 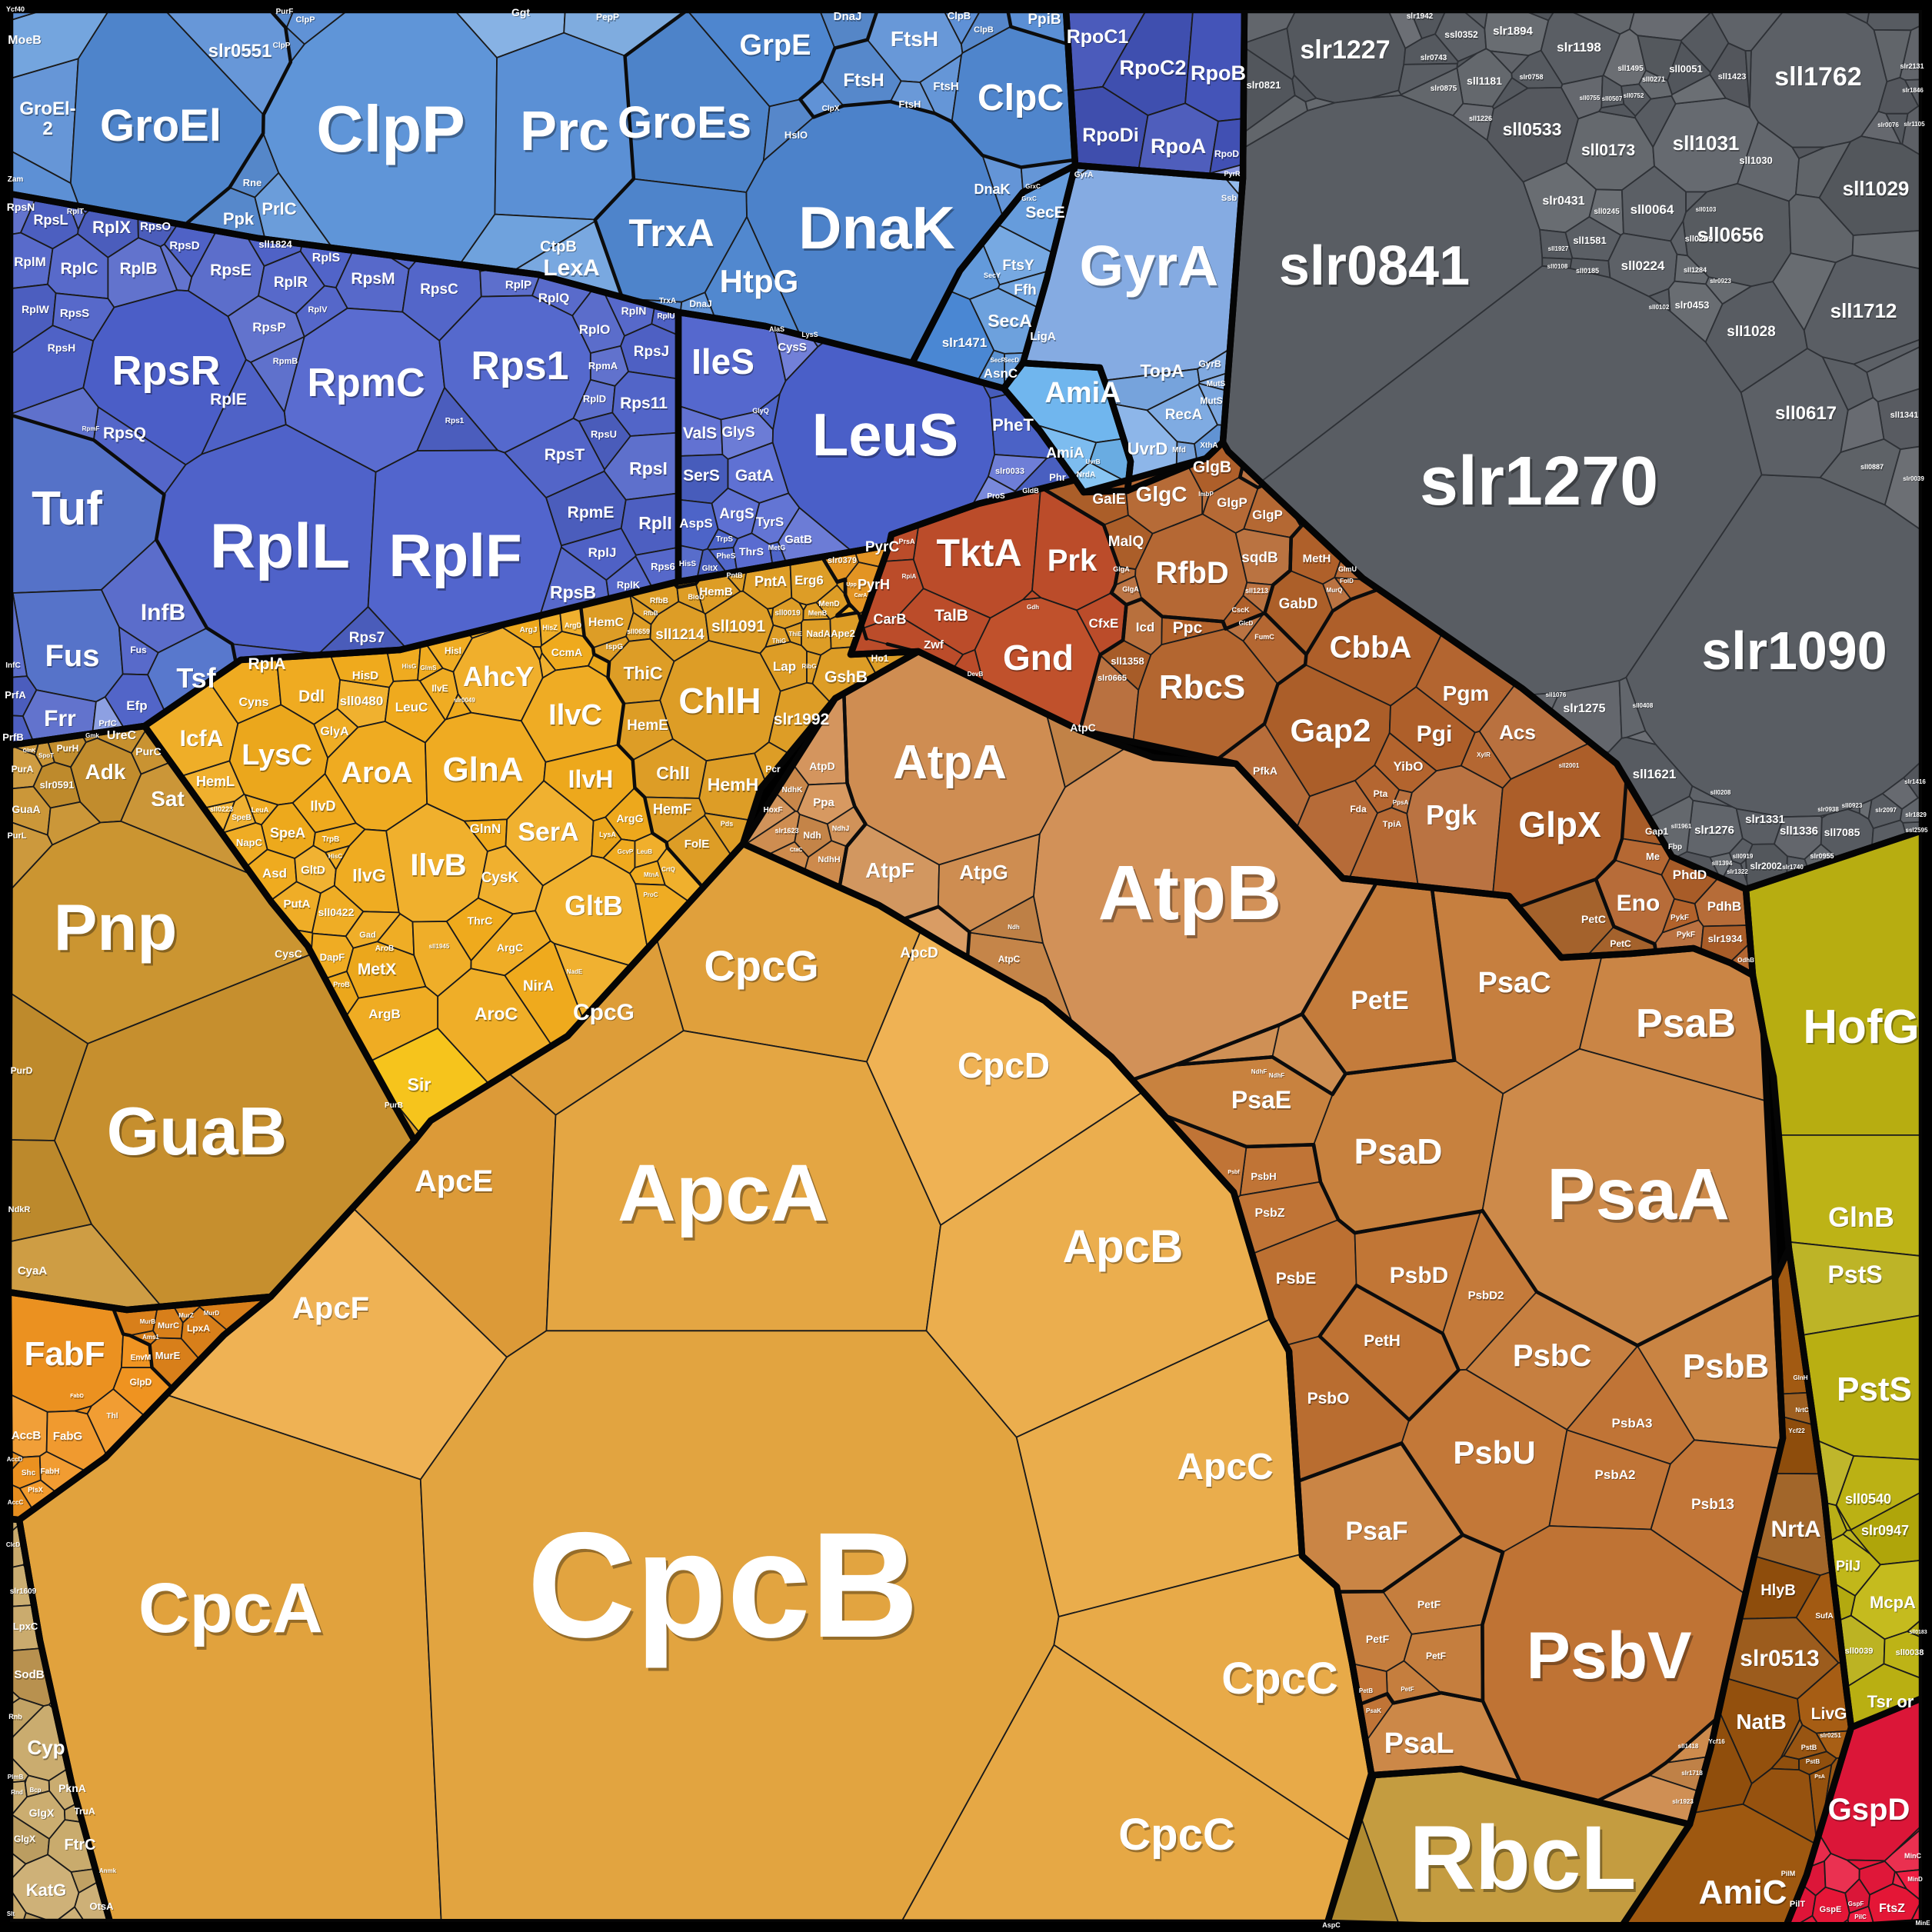 I want to click on svg-text: GalE, so click(x=1108, y=499).